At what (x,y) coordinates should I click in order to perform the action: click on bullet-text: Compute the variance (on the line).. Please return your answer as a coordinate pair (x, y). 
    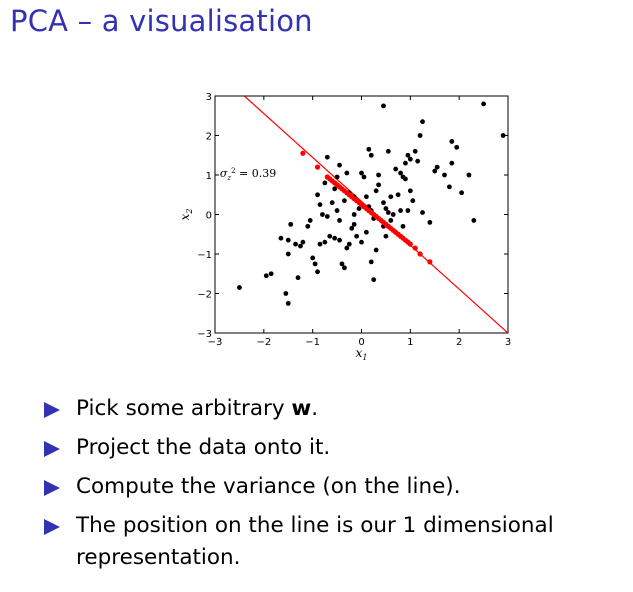
    Looking at the image, I should click on (268, 486).